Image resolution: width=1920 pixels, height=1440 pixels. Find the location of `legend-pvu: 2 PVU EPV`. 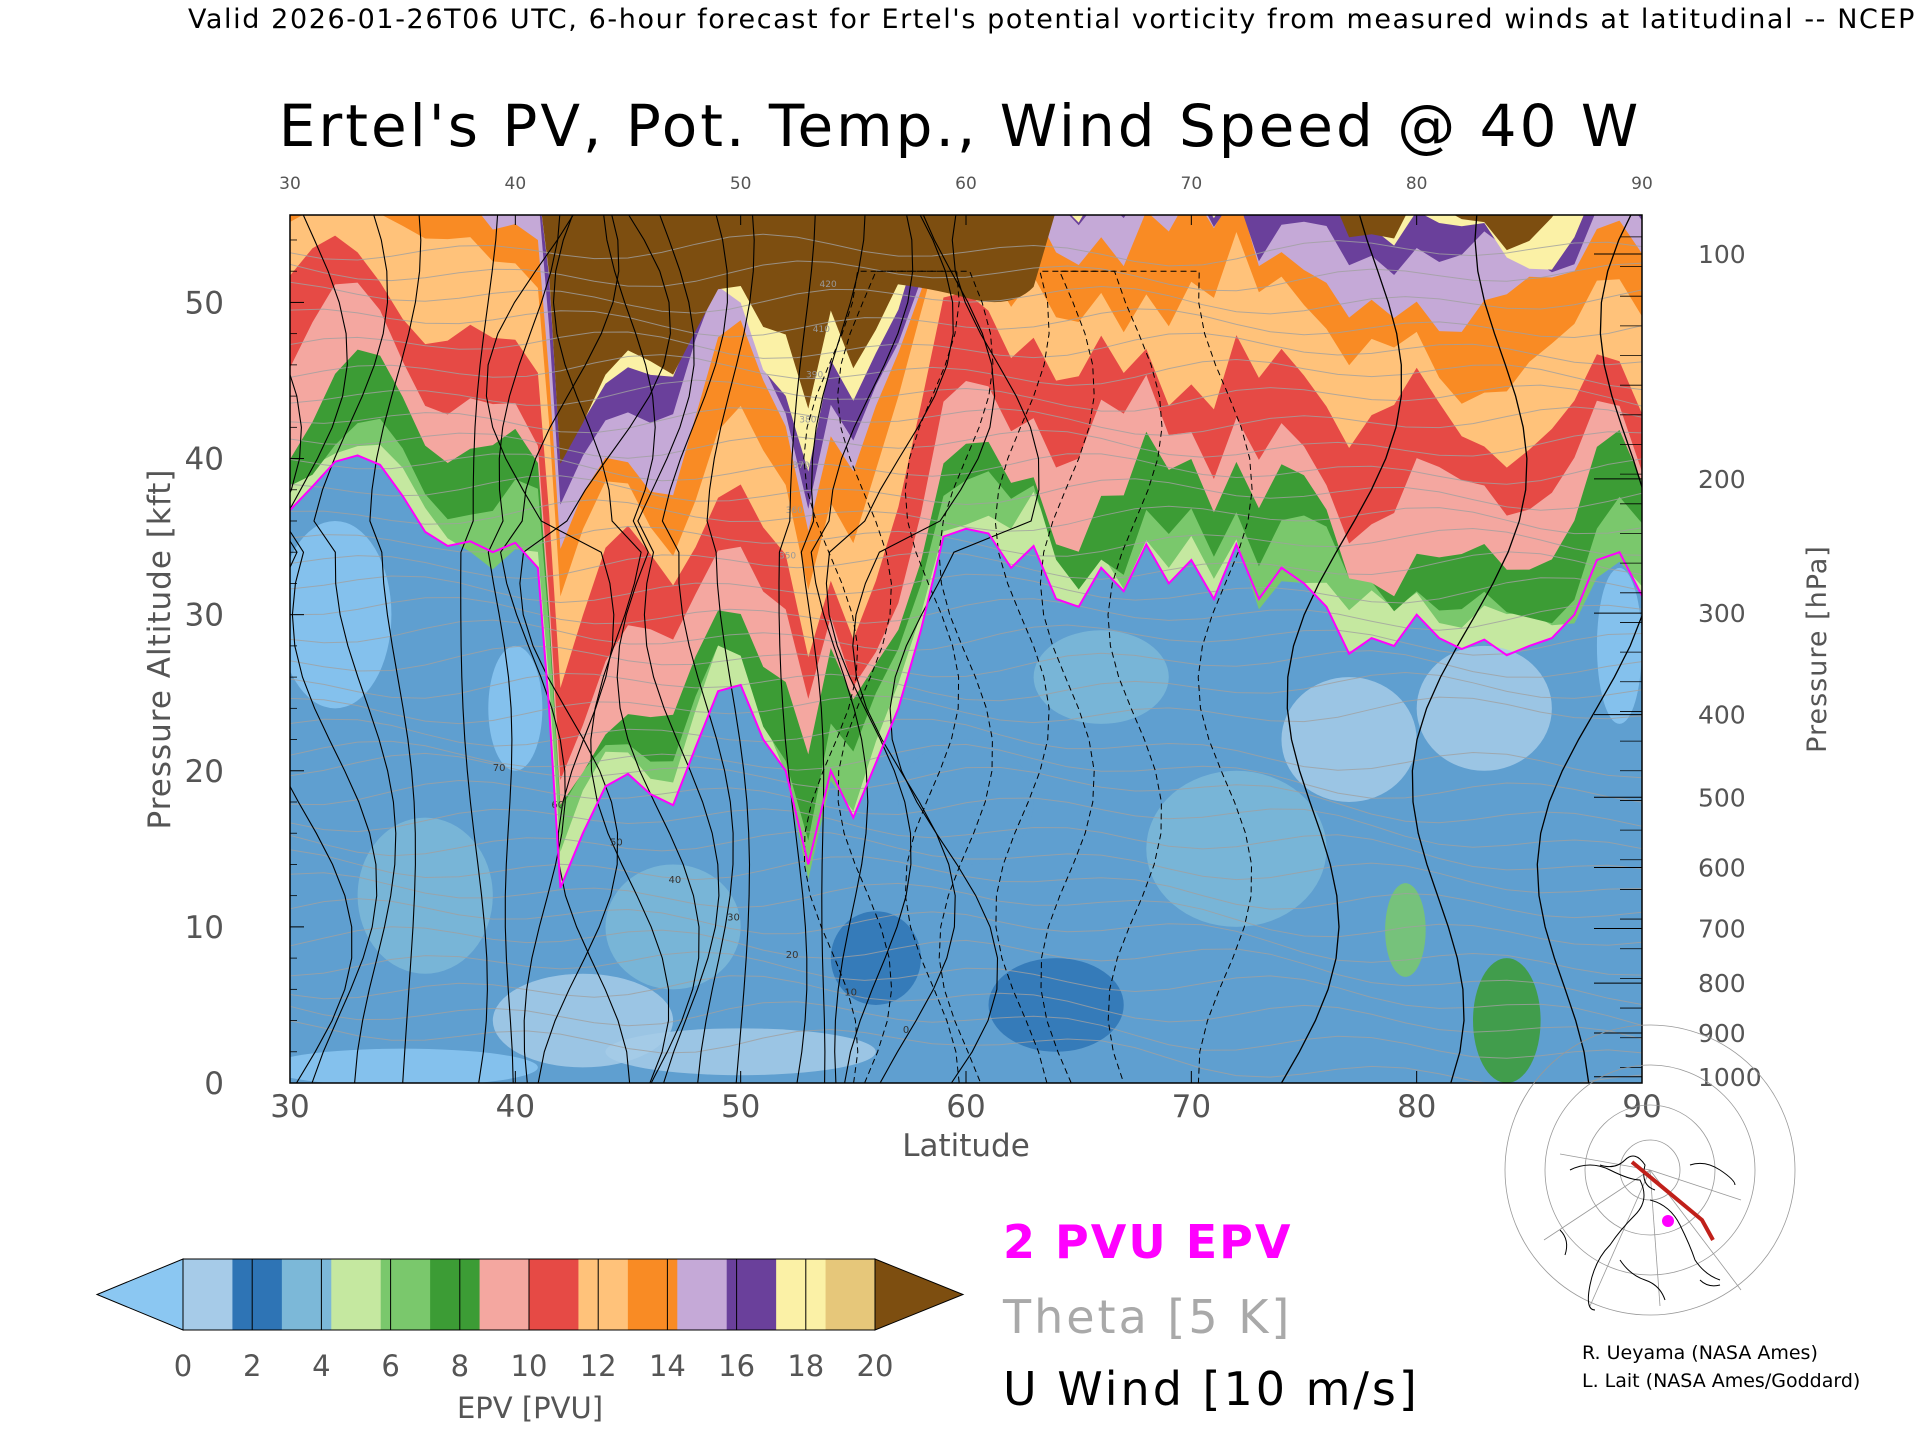

legend-pvu: 2 PVU EPV is located at coordinates (1148, 1242).